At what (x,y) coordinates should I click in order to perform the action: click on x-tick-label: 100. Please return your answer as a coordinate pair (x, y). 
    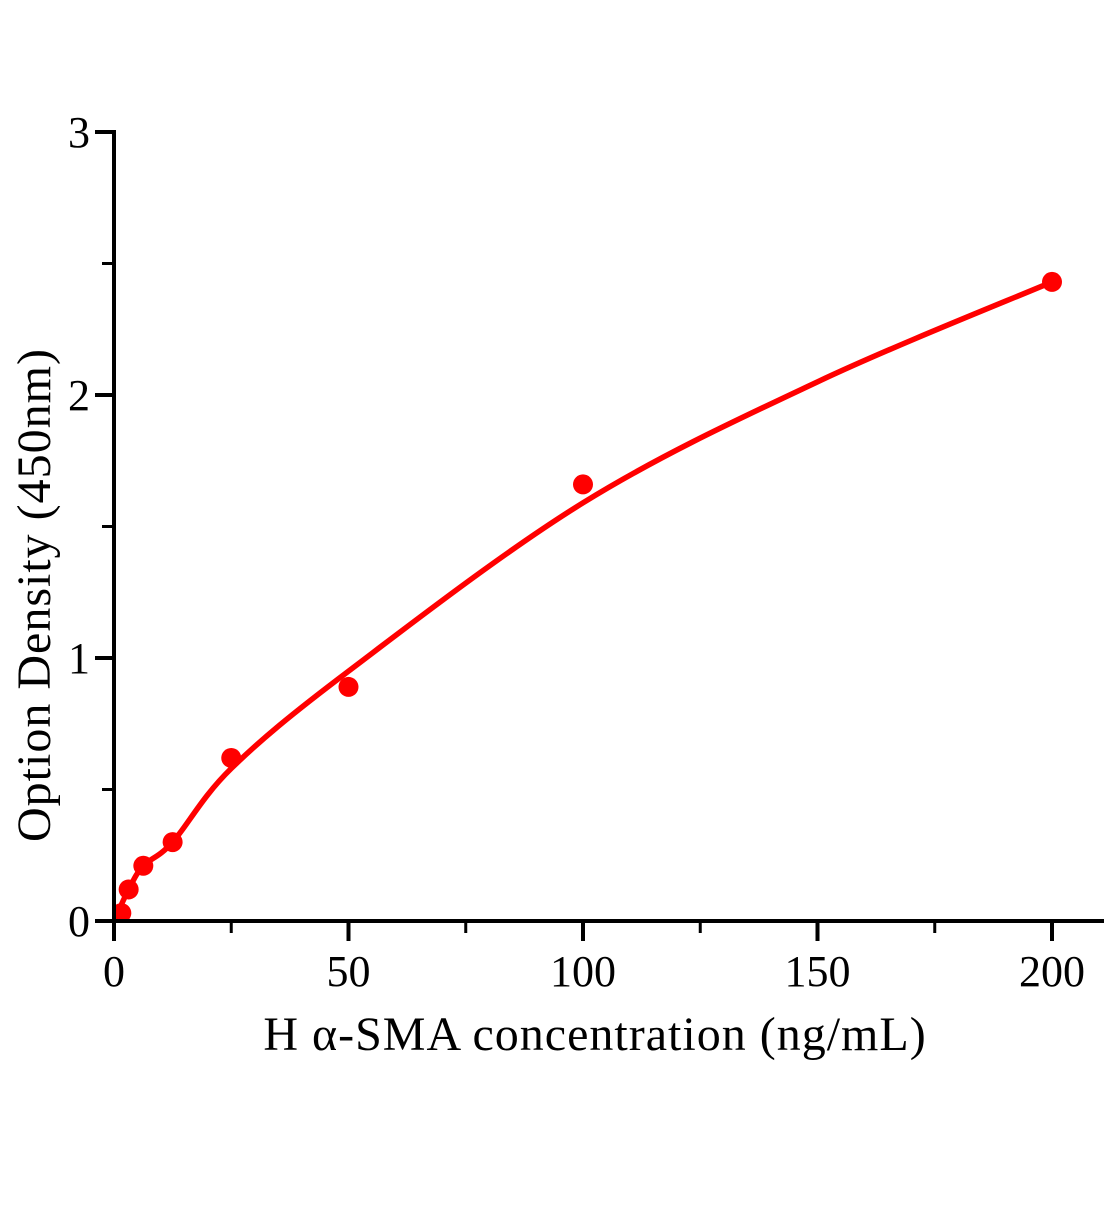
    Looking at the image, I should click on (583, 971).